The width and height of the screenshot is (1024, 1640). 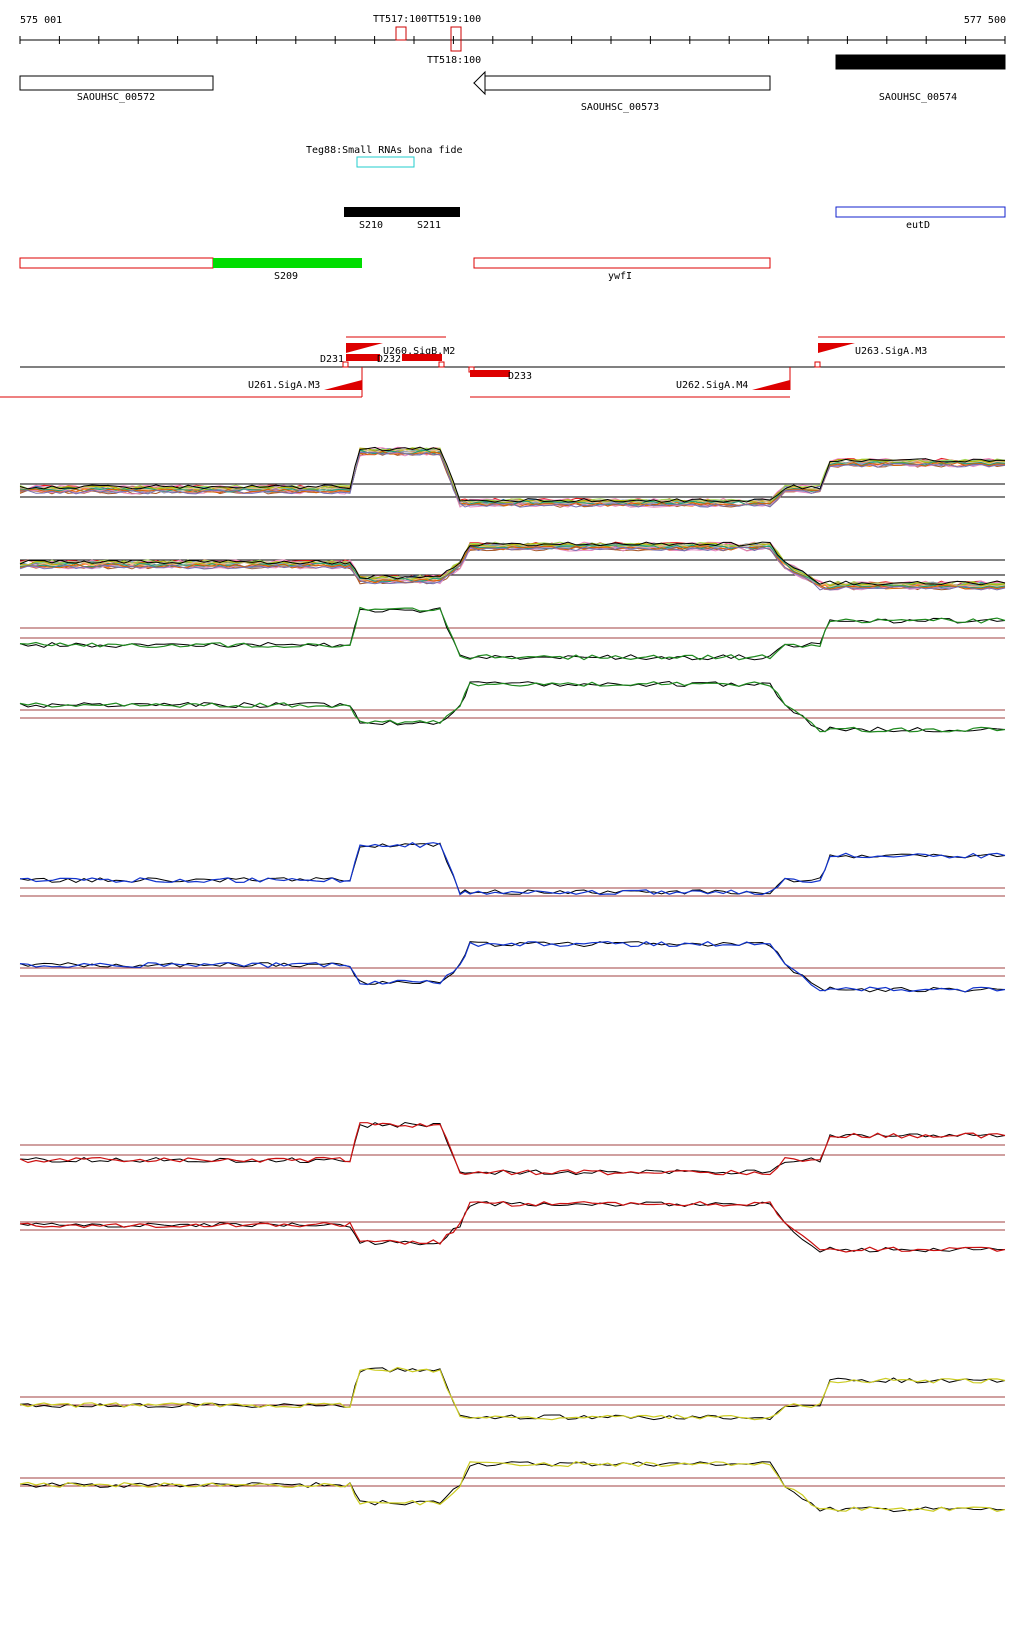 I want to click on condition-2-rev-replicate-line, so click(x=512, y=967).